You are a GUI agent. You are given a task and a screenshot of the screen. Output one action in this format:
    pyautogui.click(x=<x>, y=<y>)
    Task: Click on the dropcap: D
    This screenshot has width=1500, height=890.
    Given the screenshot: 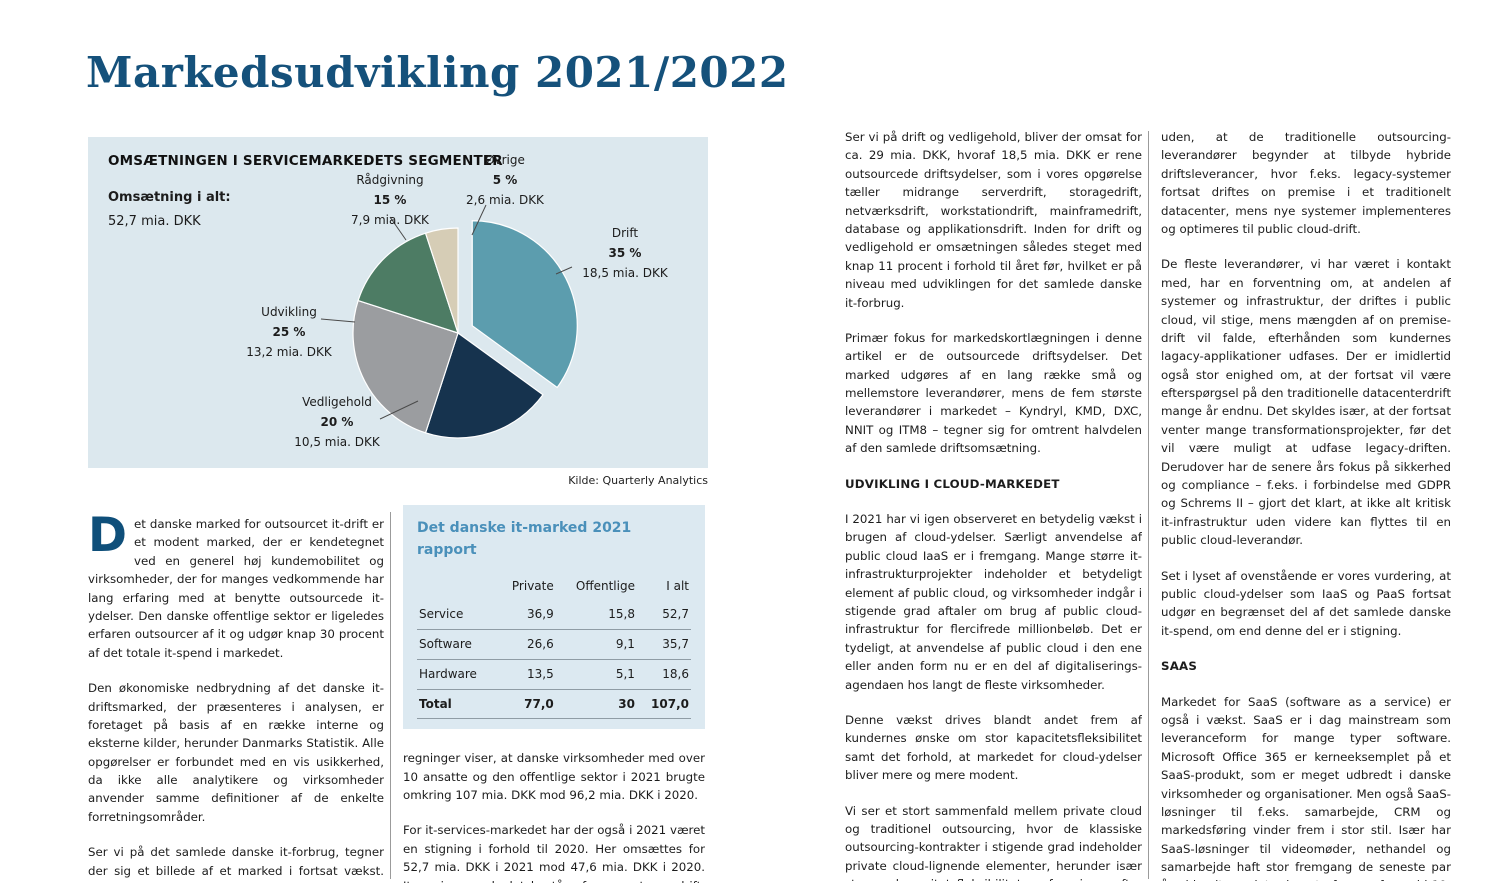 What is the action you would take?
    pyautogui.click(x=108, y=539)
    